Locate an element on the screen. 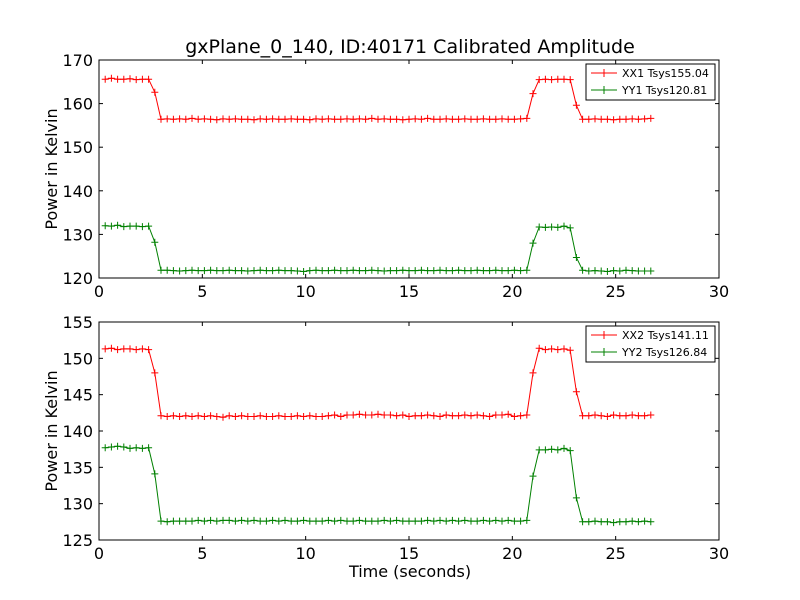 The height and width of the screenshot is (600, 800). legend-marker-yy1 is located at coordinates (604, 90).